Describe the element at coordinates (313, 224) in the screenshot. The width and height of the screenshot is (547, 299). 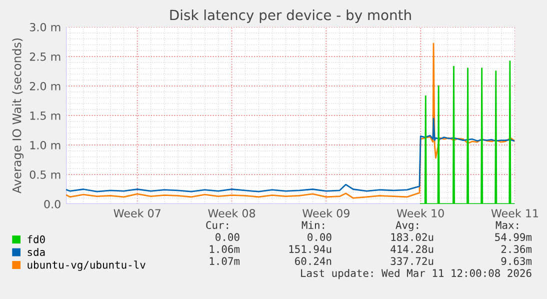
I see `text: Min:` at that location.